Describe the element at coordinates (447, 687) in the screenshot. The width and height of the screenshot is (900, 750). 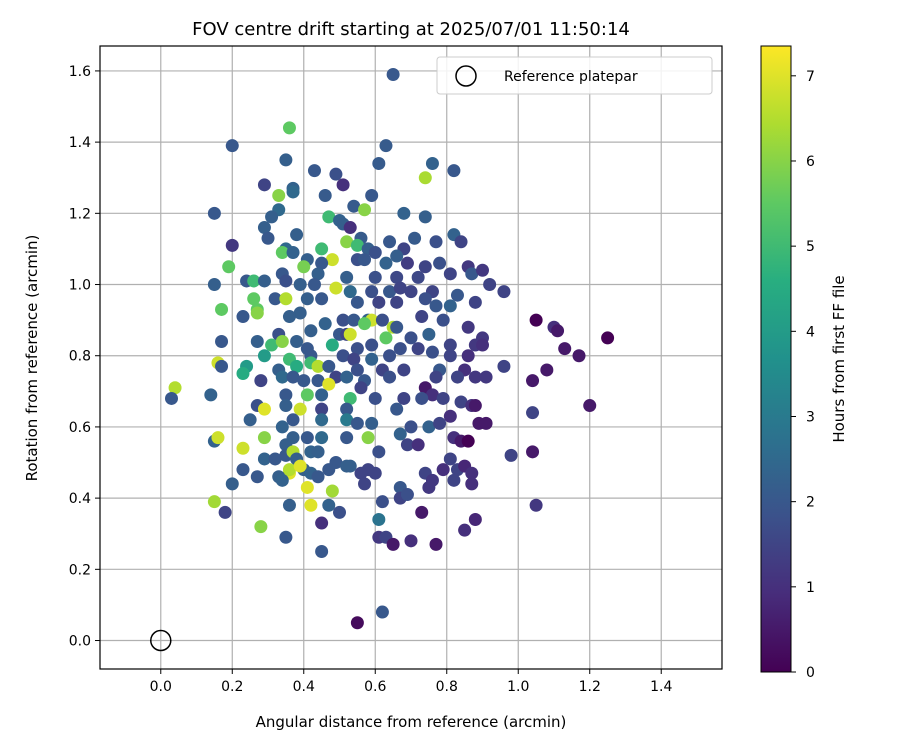
I see `x-tick-label: 0.8` at that location.